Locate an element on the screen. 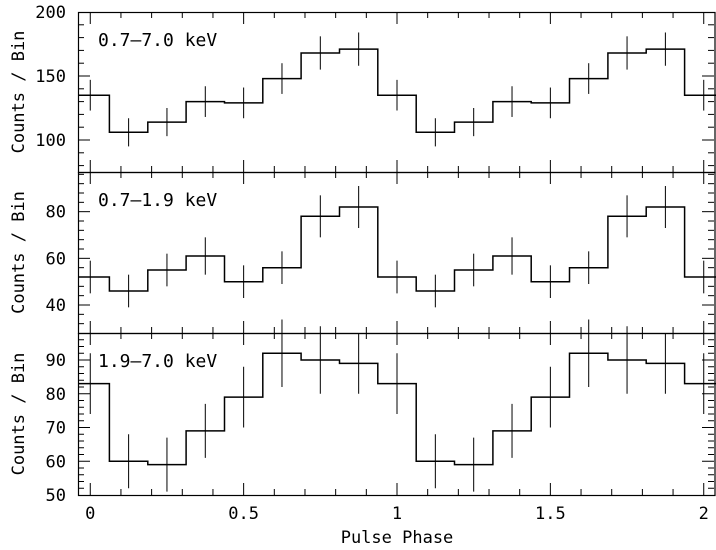  y-tick-label: 40 is located at coordinates (56, 306).